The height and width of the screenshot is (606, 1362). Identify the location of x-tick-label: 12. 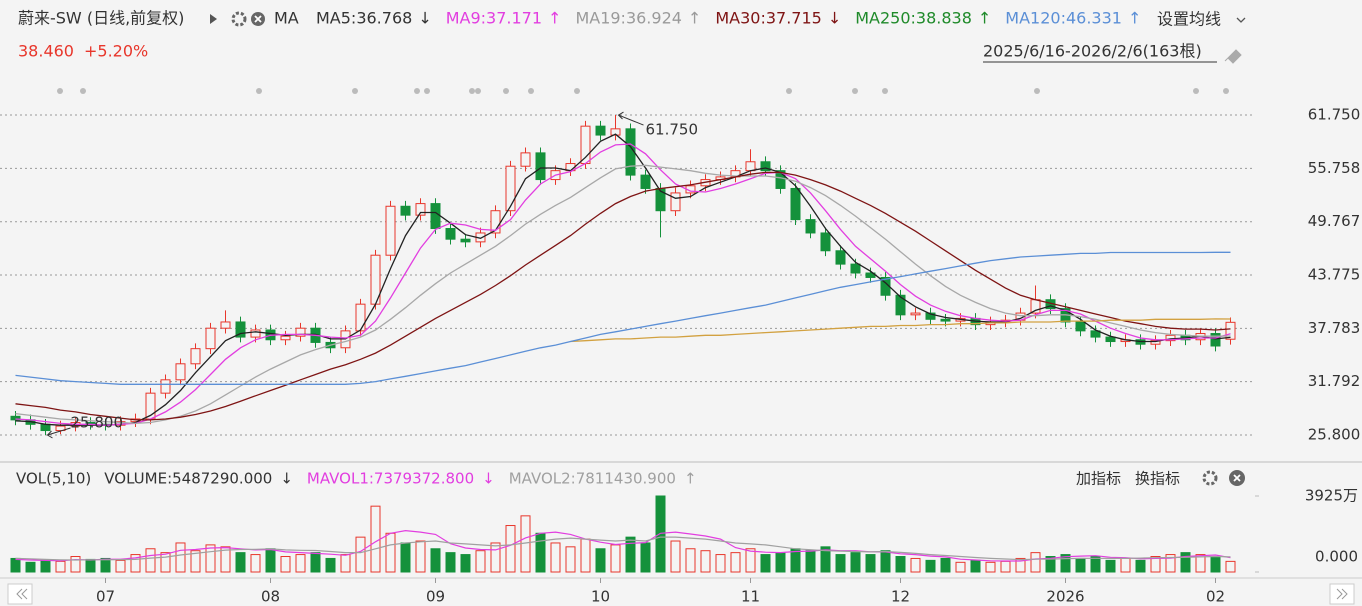
(900, 597).